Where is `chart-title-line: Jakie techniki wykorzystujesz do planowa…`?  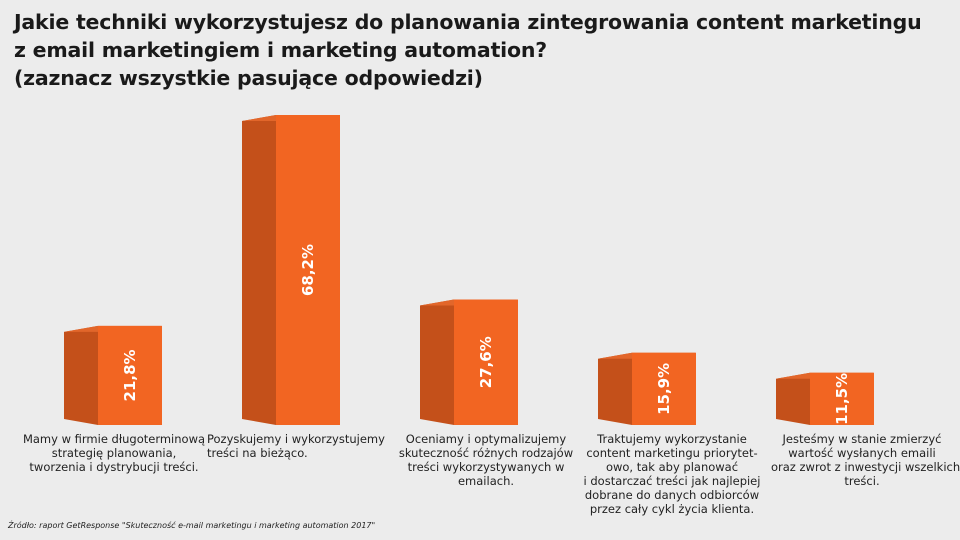
chart-title-line: Jakie techniki wykorzystujesz do planowa… is located at coordinates (468, 22).